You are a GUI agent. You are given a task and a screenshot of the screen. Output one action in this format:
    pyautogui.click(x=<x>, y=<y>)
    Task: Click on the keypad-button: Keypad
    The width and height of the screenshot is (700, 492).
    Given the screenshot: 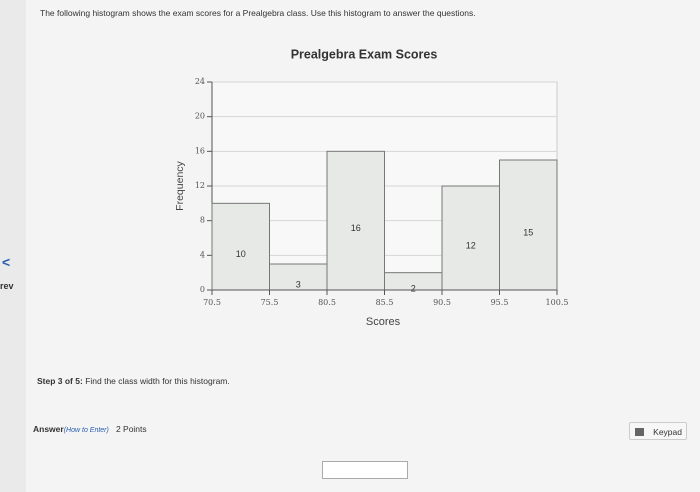 What is the action you would take?
    pyautogui.click(x=658, y=431)
    